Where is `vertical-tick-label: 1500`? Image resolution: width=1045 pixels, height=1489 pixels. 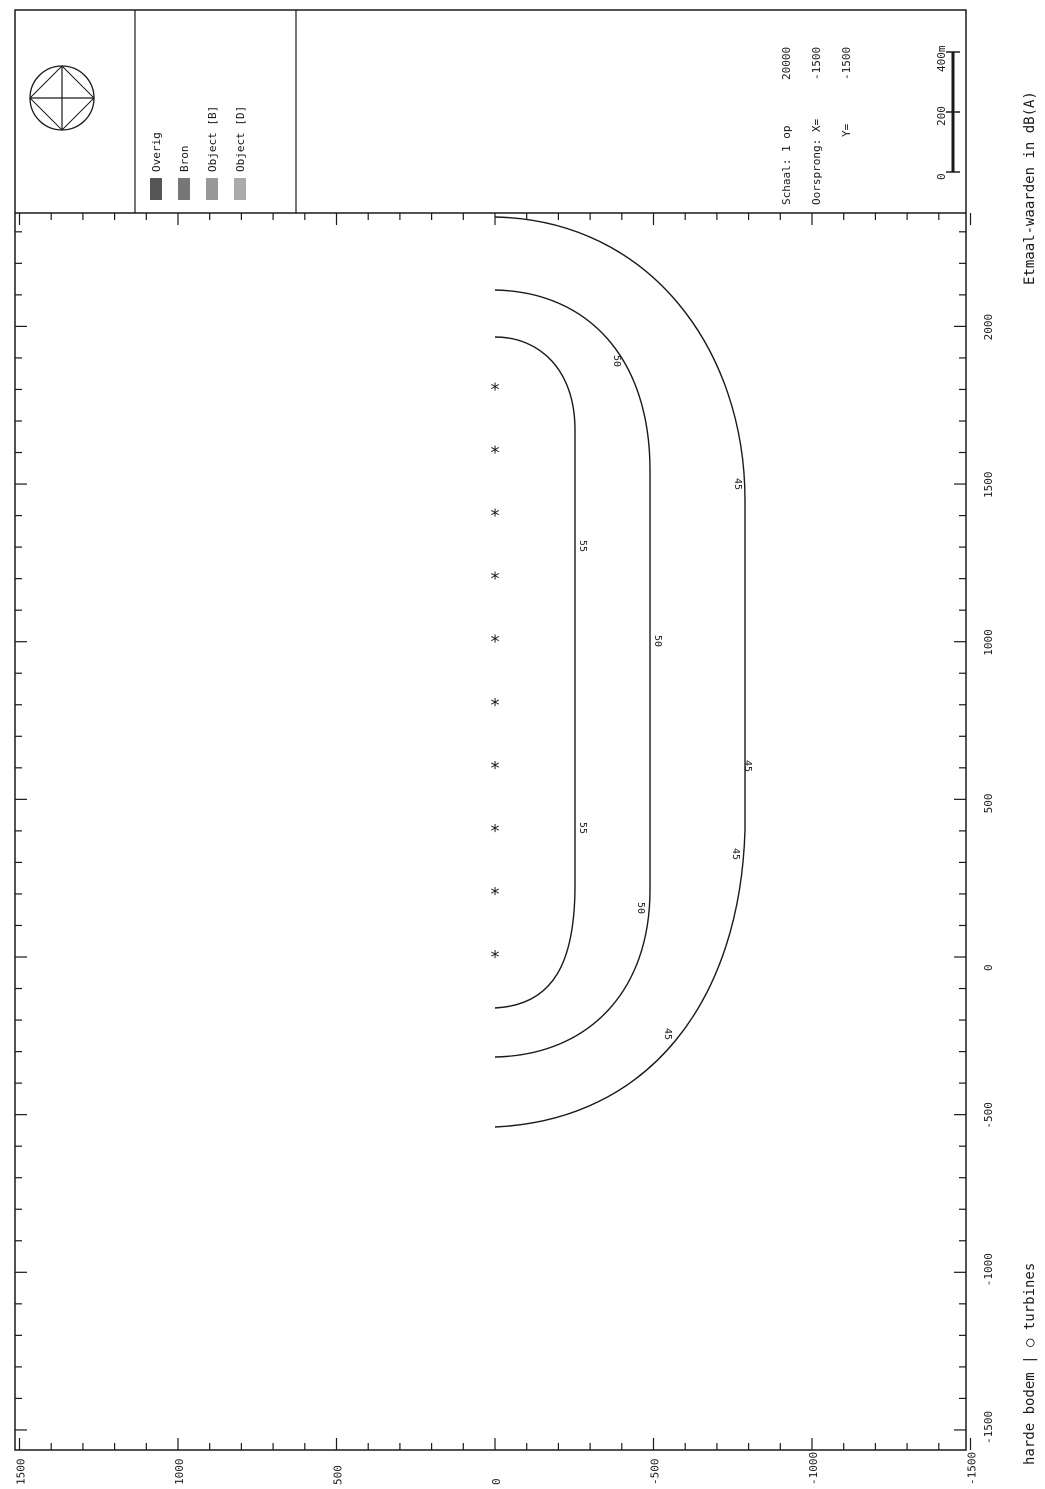
vertical-tick-label: 1500 is located at coordinates (21, 1472).